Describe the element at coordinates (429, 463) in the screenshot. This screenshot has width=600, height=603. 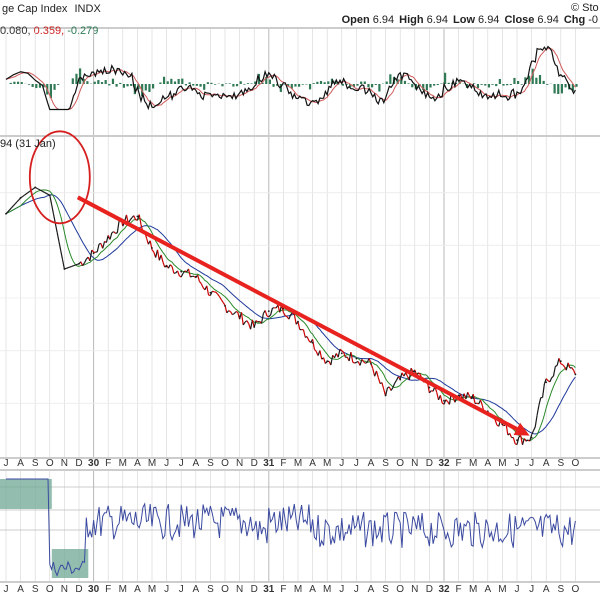
I see `x-tick-label: D` at that location.